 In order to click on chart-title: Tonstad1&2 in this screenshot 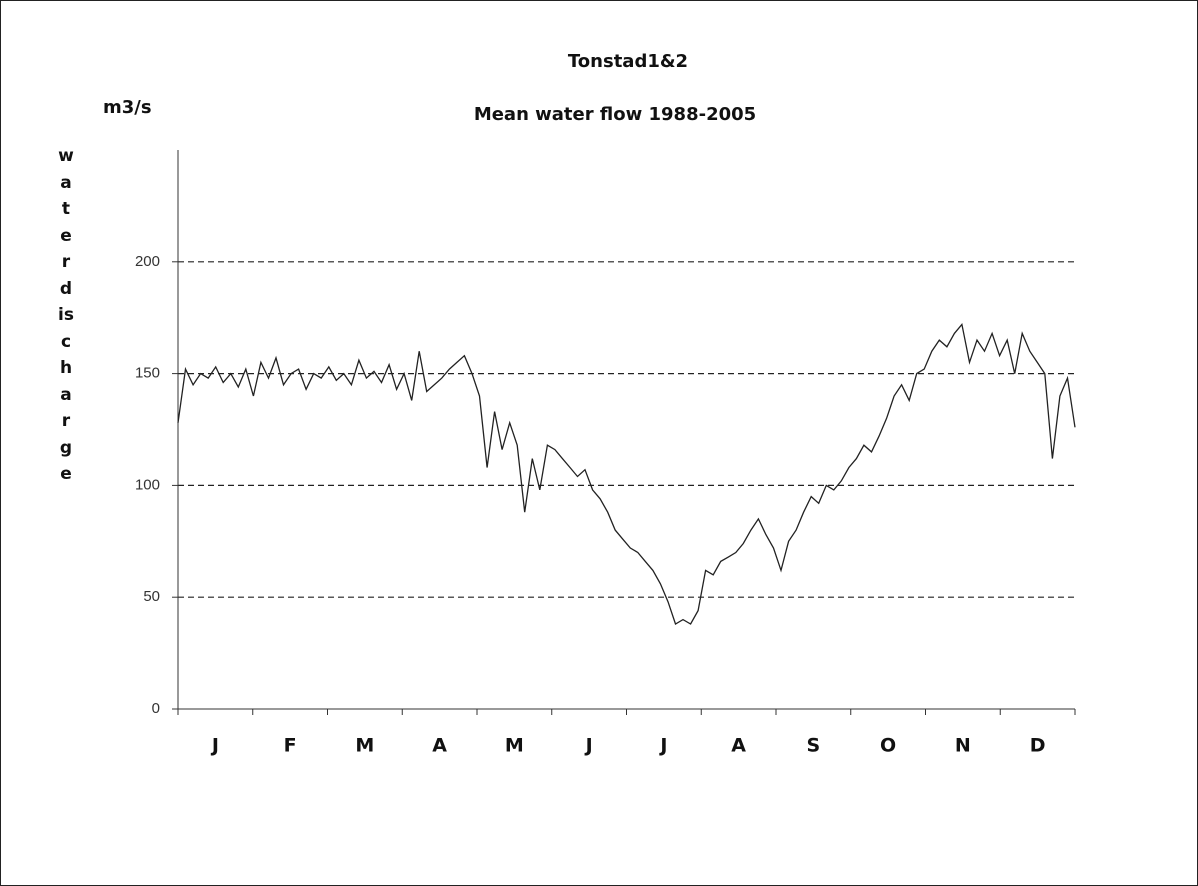, I will do `click(628, 61)`.